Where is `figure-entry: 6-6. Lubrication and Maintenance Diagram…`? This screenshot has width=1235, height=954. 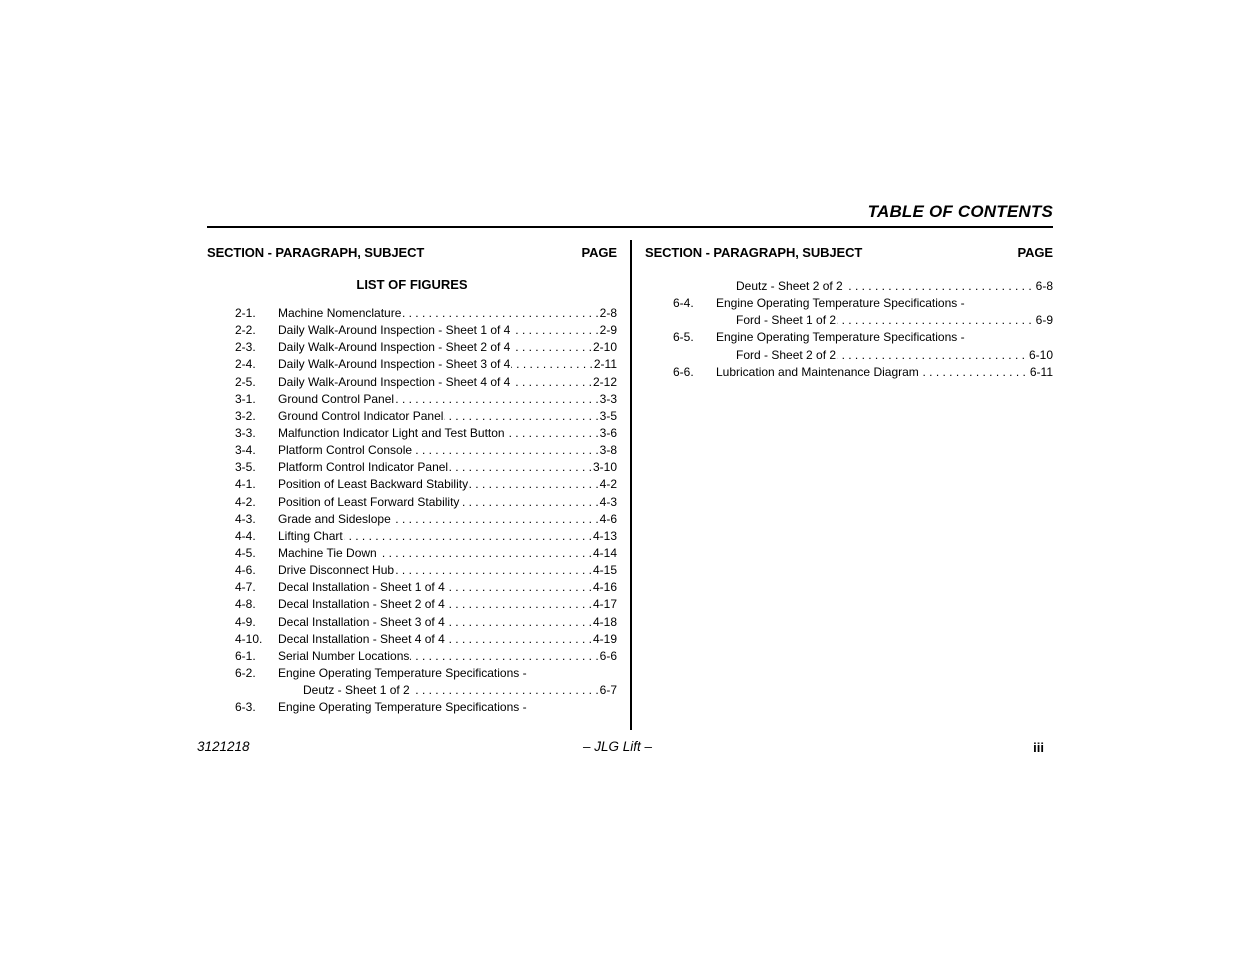
figure-entry: 6-6. Lubrication and Maintenance Diagram… is located at coordinates (849, 372).